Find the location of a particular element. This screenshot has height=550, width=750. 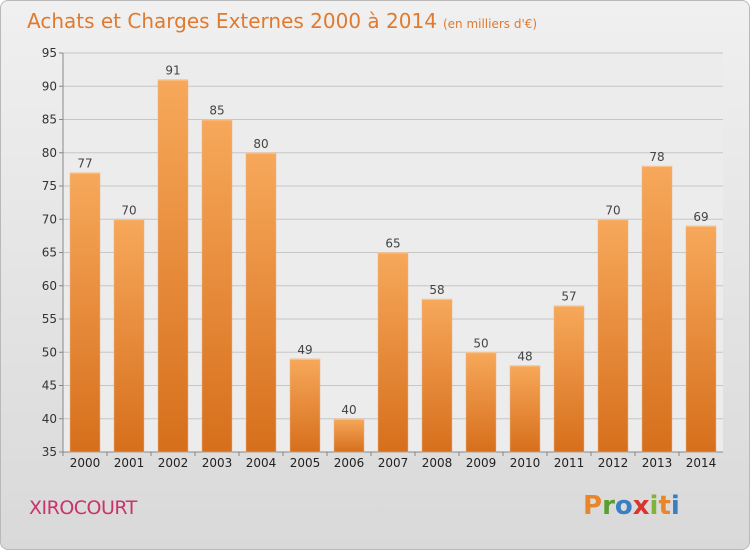

data-label-2011: 57 is located at coordinates (568, 297).